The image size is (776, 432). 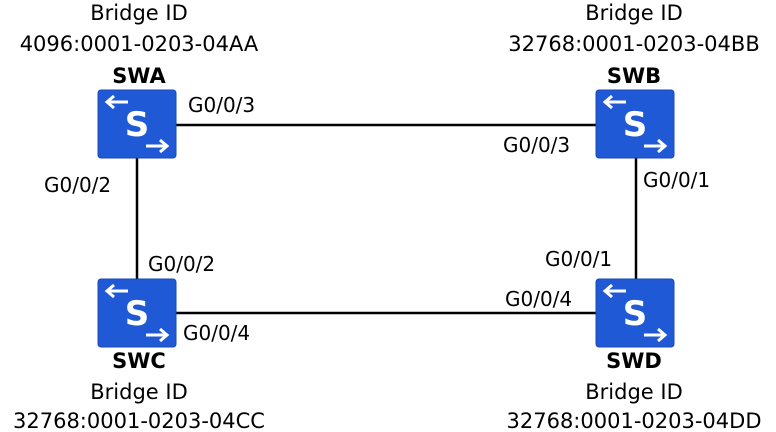 What do you see at coordinates (221, 105) in the screenshot?
I see `swa-port-to-swb: G0/0/3` at bounding box center [221, 105].